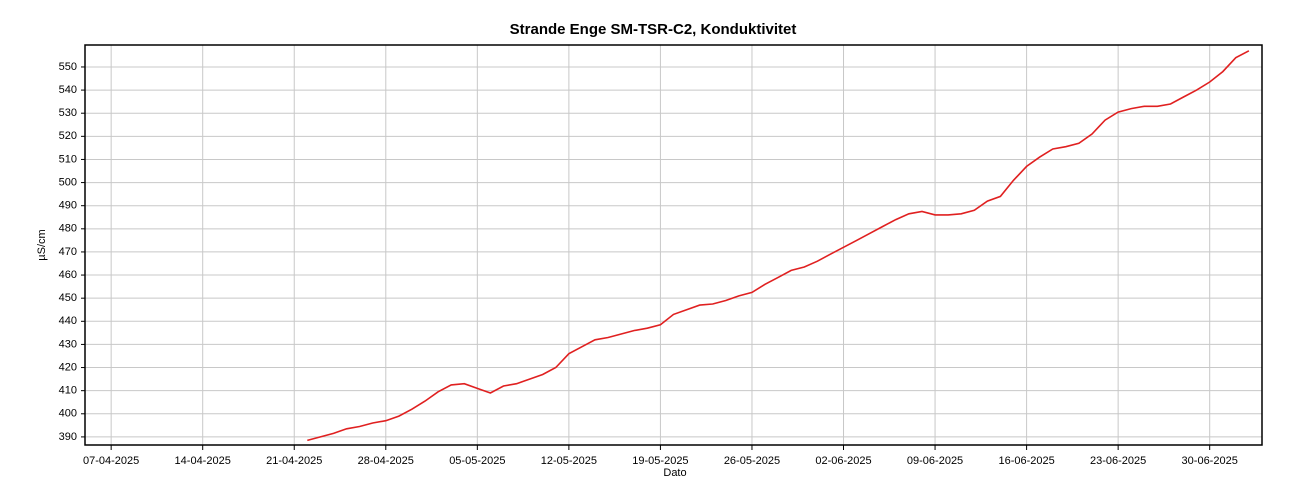 The image size is (1300, 500). What do you see at coordinates (843, 461) in the screenshot?
I see `x-tick-label: 02-06-2025` at bounding box center [843, 461].